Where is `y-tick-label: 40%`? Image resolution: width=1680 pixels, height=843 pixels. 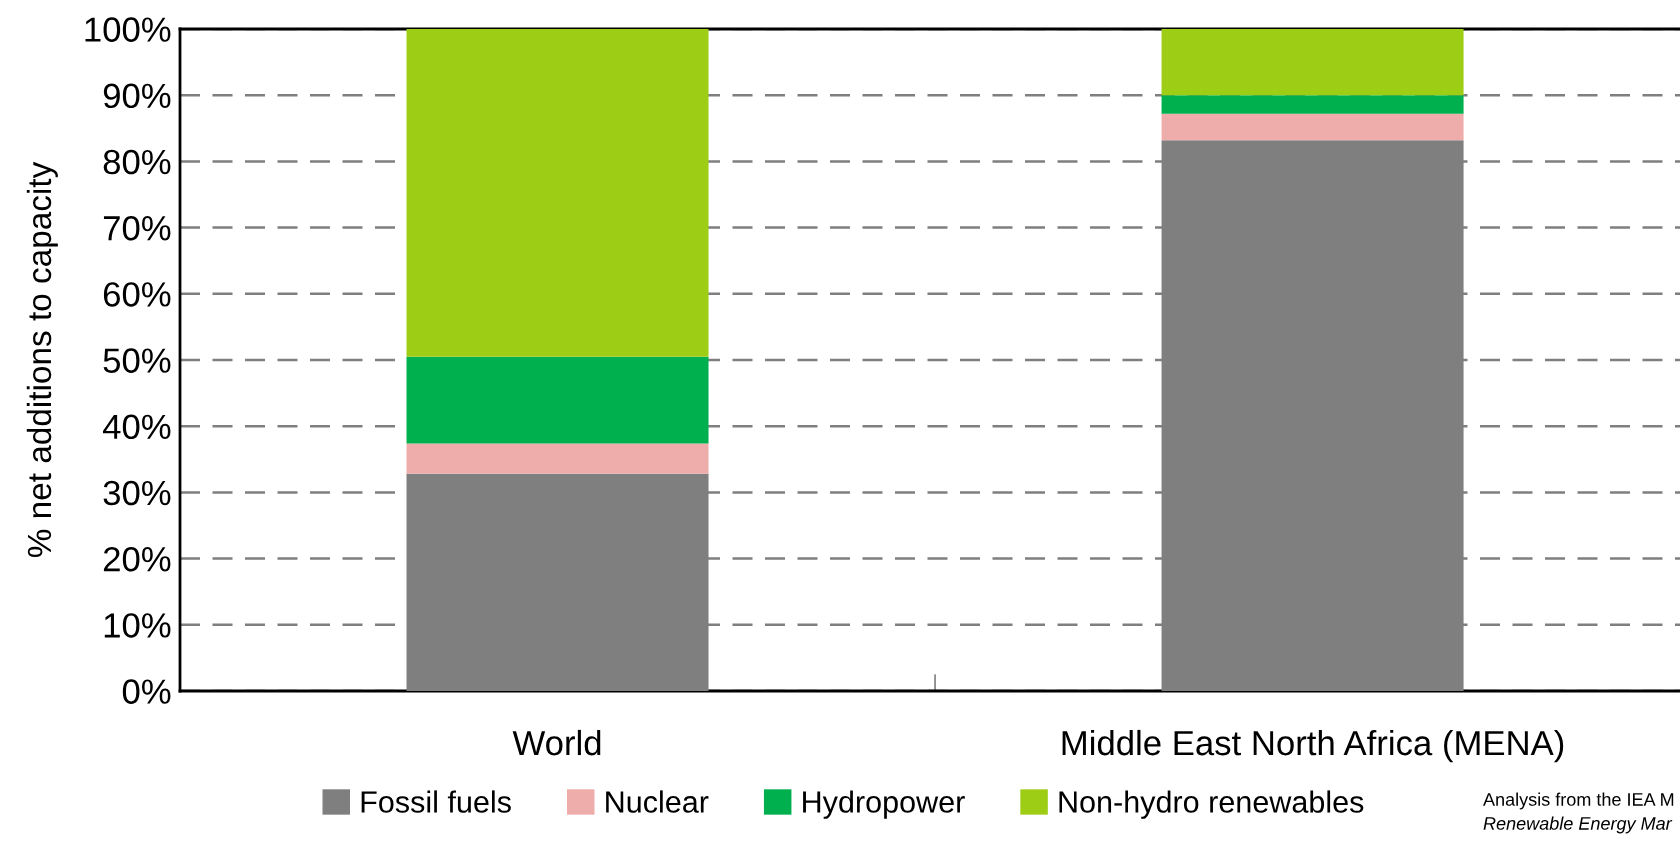
y-tick-label: 40% is located at coordinates (136, 427).